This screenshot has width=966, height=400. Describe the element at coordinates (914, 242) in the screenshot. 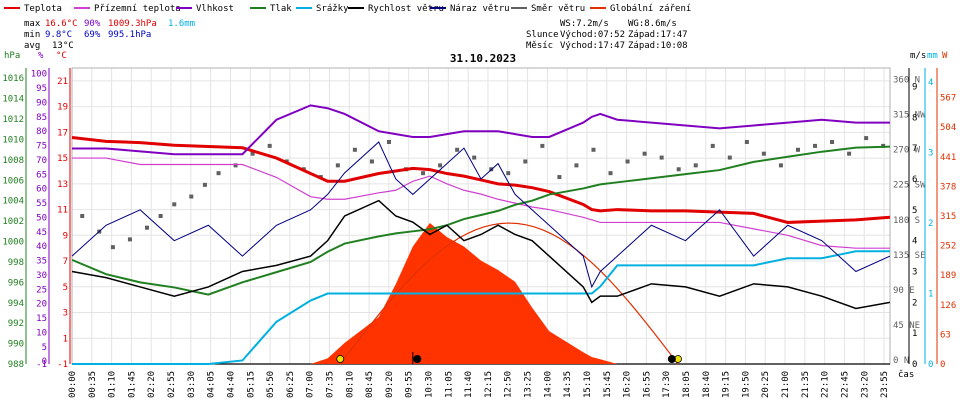

I see `tick-ms: 4` at that location.